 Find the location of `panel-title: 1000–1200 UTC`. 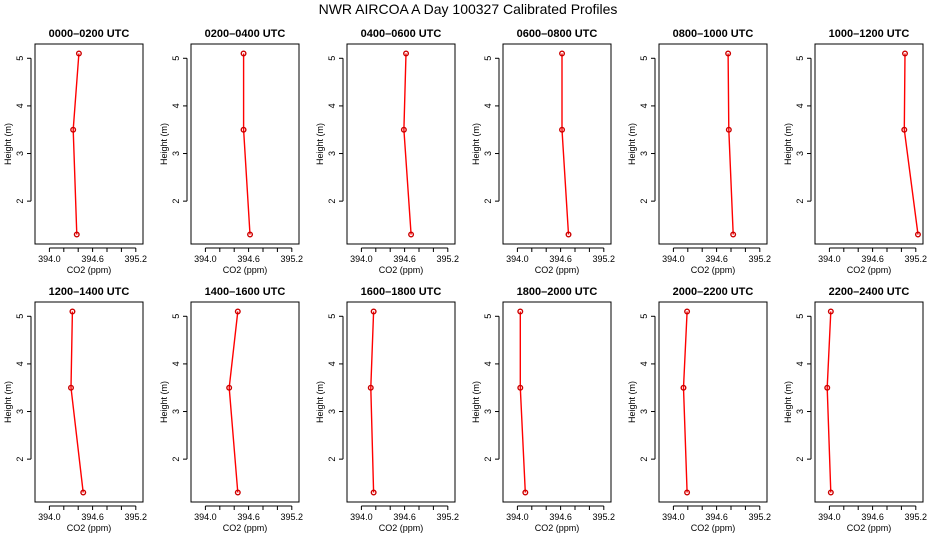

panel-title: 1000–1200 UTC is located at coordinates (869, 34).